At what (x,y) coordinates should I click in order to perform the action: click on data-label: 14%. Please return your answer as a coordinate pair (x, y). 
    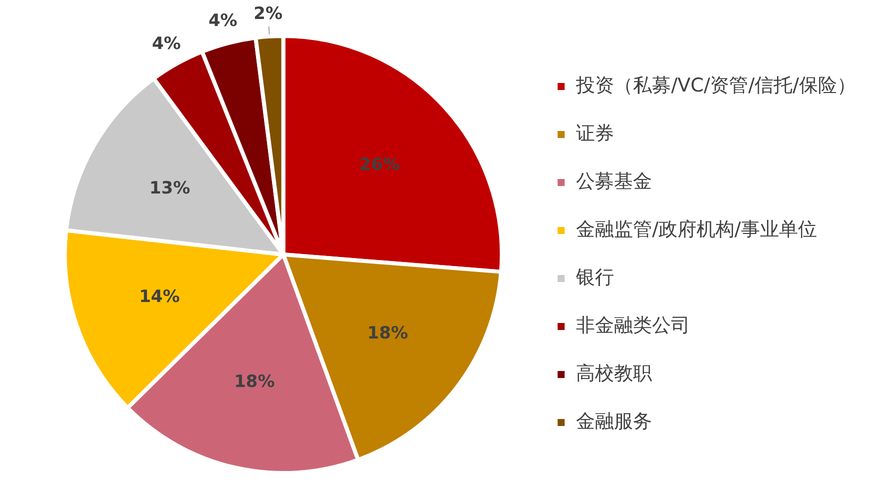
    Looking at the image, I should click on (159, 296).